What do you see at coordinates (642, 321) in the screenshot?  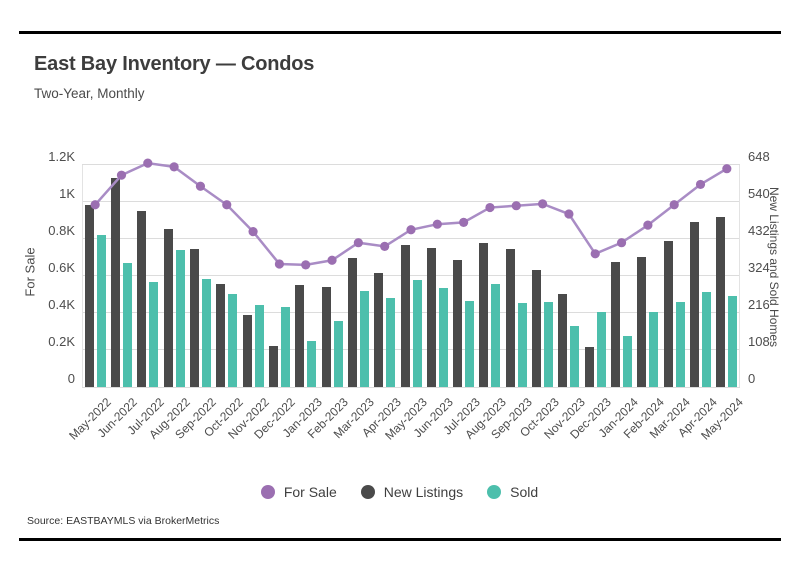 I see `new-listings-bar-Feb-2024` at bounding box center [642, 321].